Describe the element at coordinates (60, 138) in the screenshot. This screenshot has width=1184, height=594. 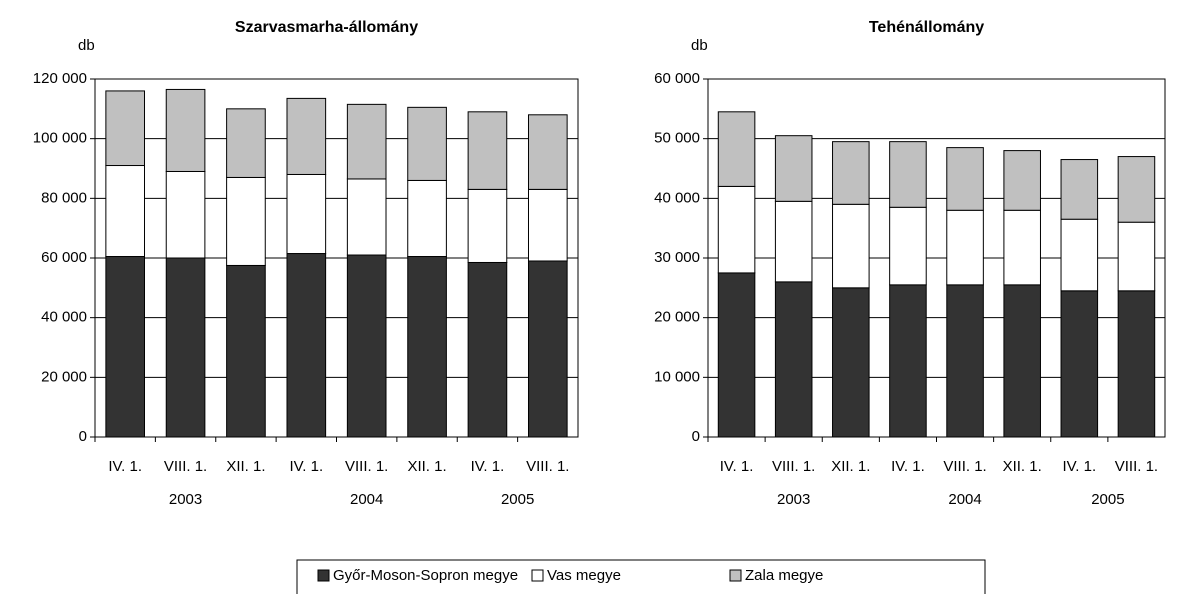
I see `y-tick-label: 100 000` at that location.